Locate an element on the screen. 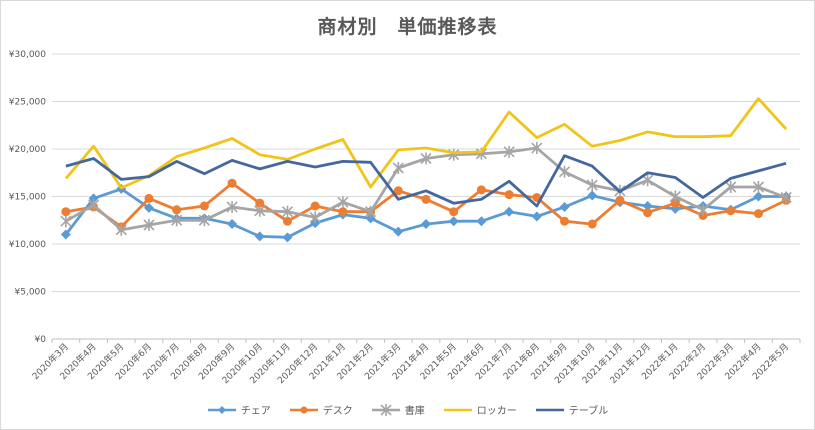 The width and height of the screenshot is (815, 430). chart-legend: チェア デスク 書庫 ロッカー テーブル is located at coordinates (407, 409).